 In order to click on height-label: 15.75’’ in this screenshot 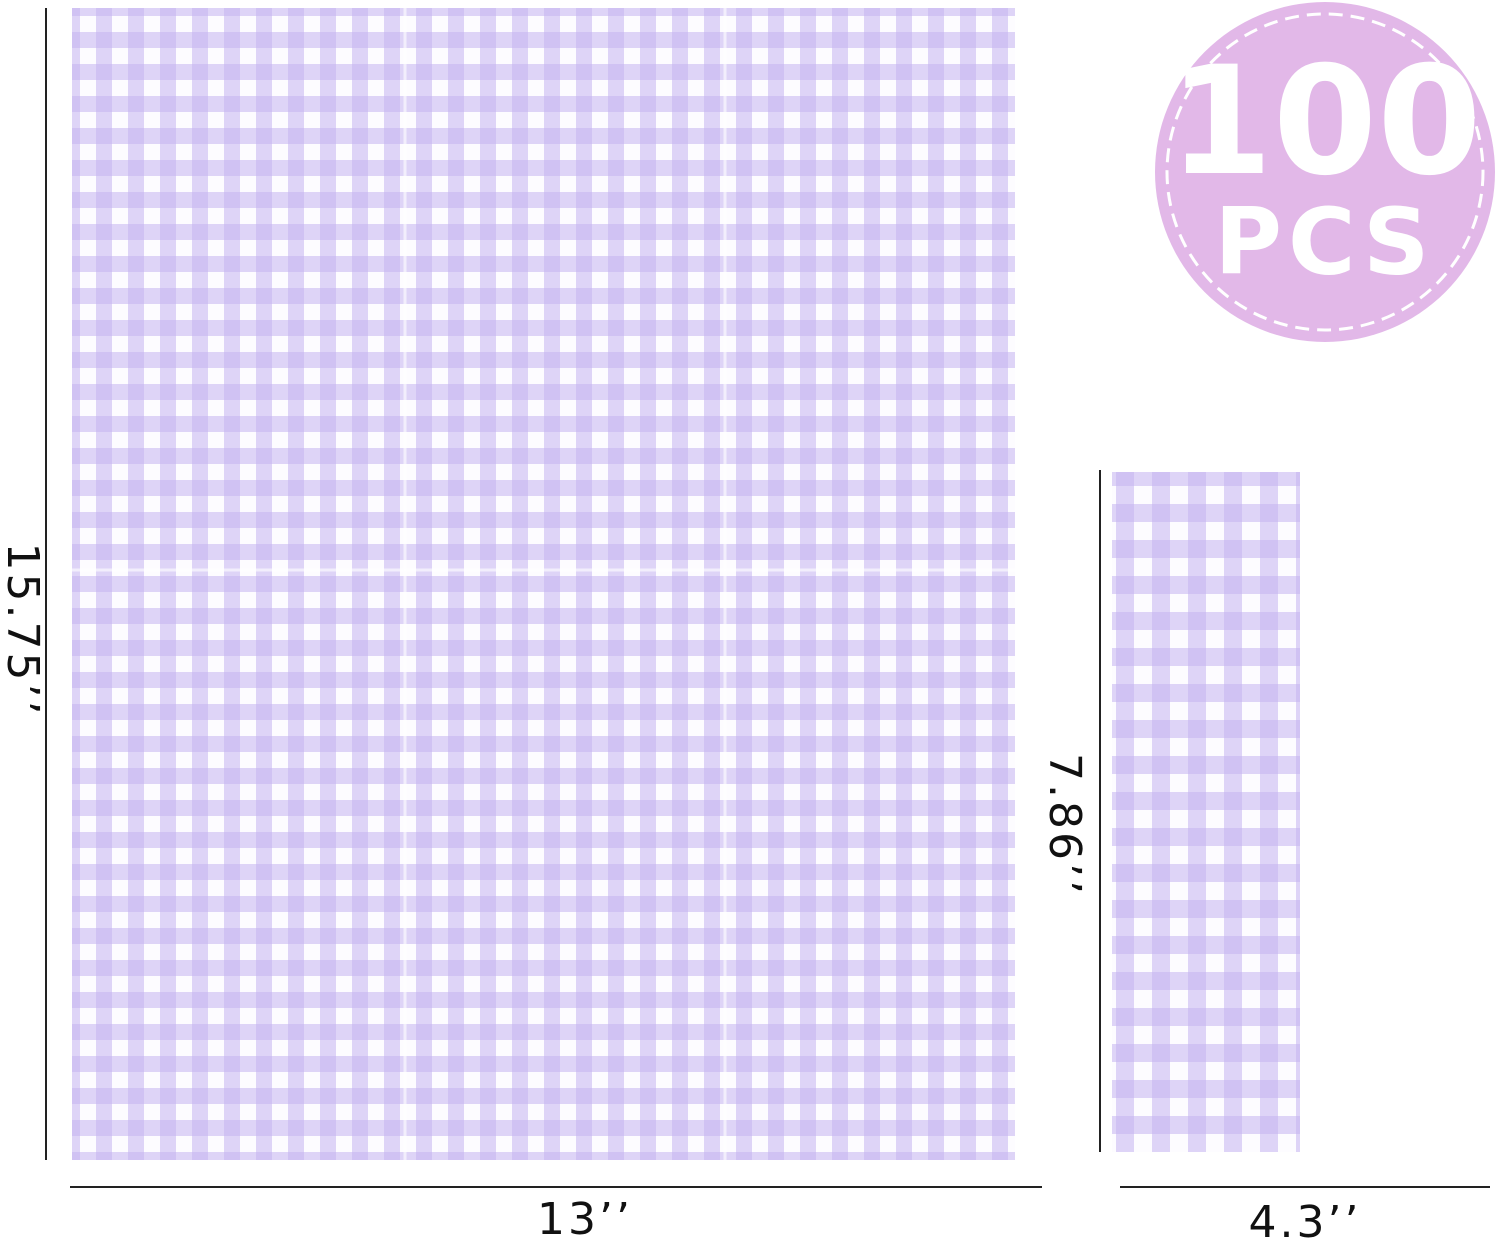, I will do `click(24, 630)`.